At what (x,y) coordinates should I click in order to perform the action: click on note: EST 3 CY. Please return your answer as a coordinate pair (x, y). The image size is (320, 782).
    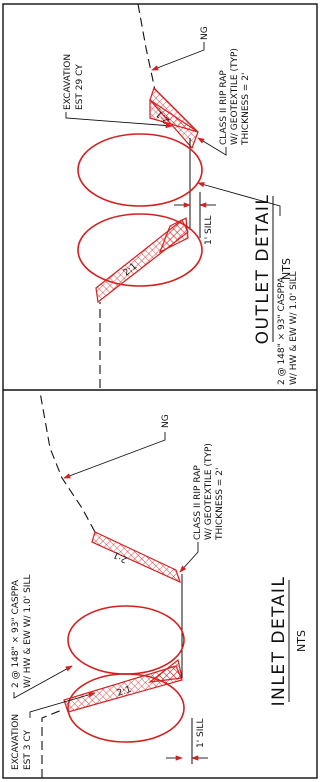
    Looking at the image, I should click on (28, 750).